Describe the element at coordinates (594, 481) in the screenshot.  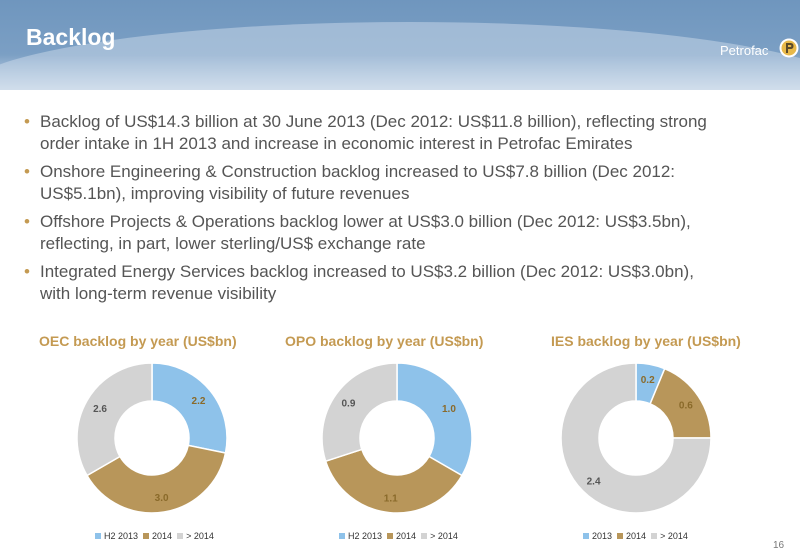
I see `ies-slice-label-2: 2.4` at that location.